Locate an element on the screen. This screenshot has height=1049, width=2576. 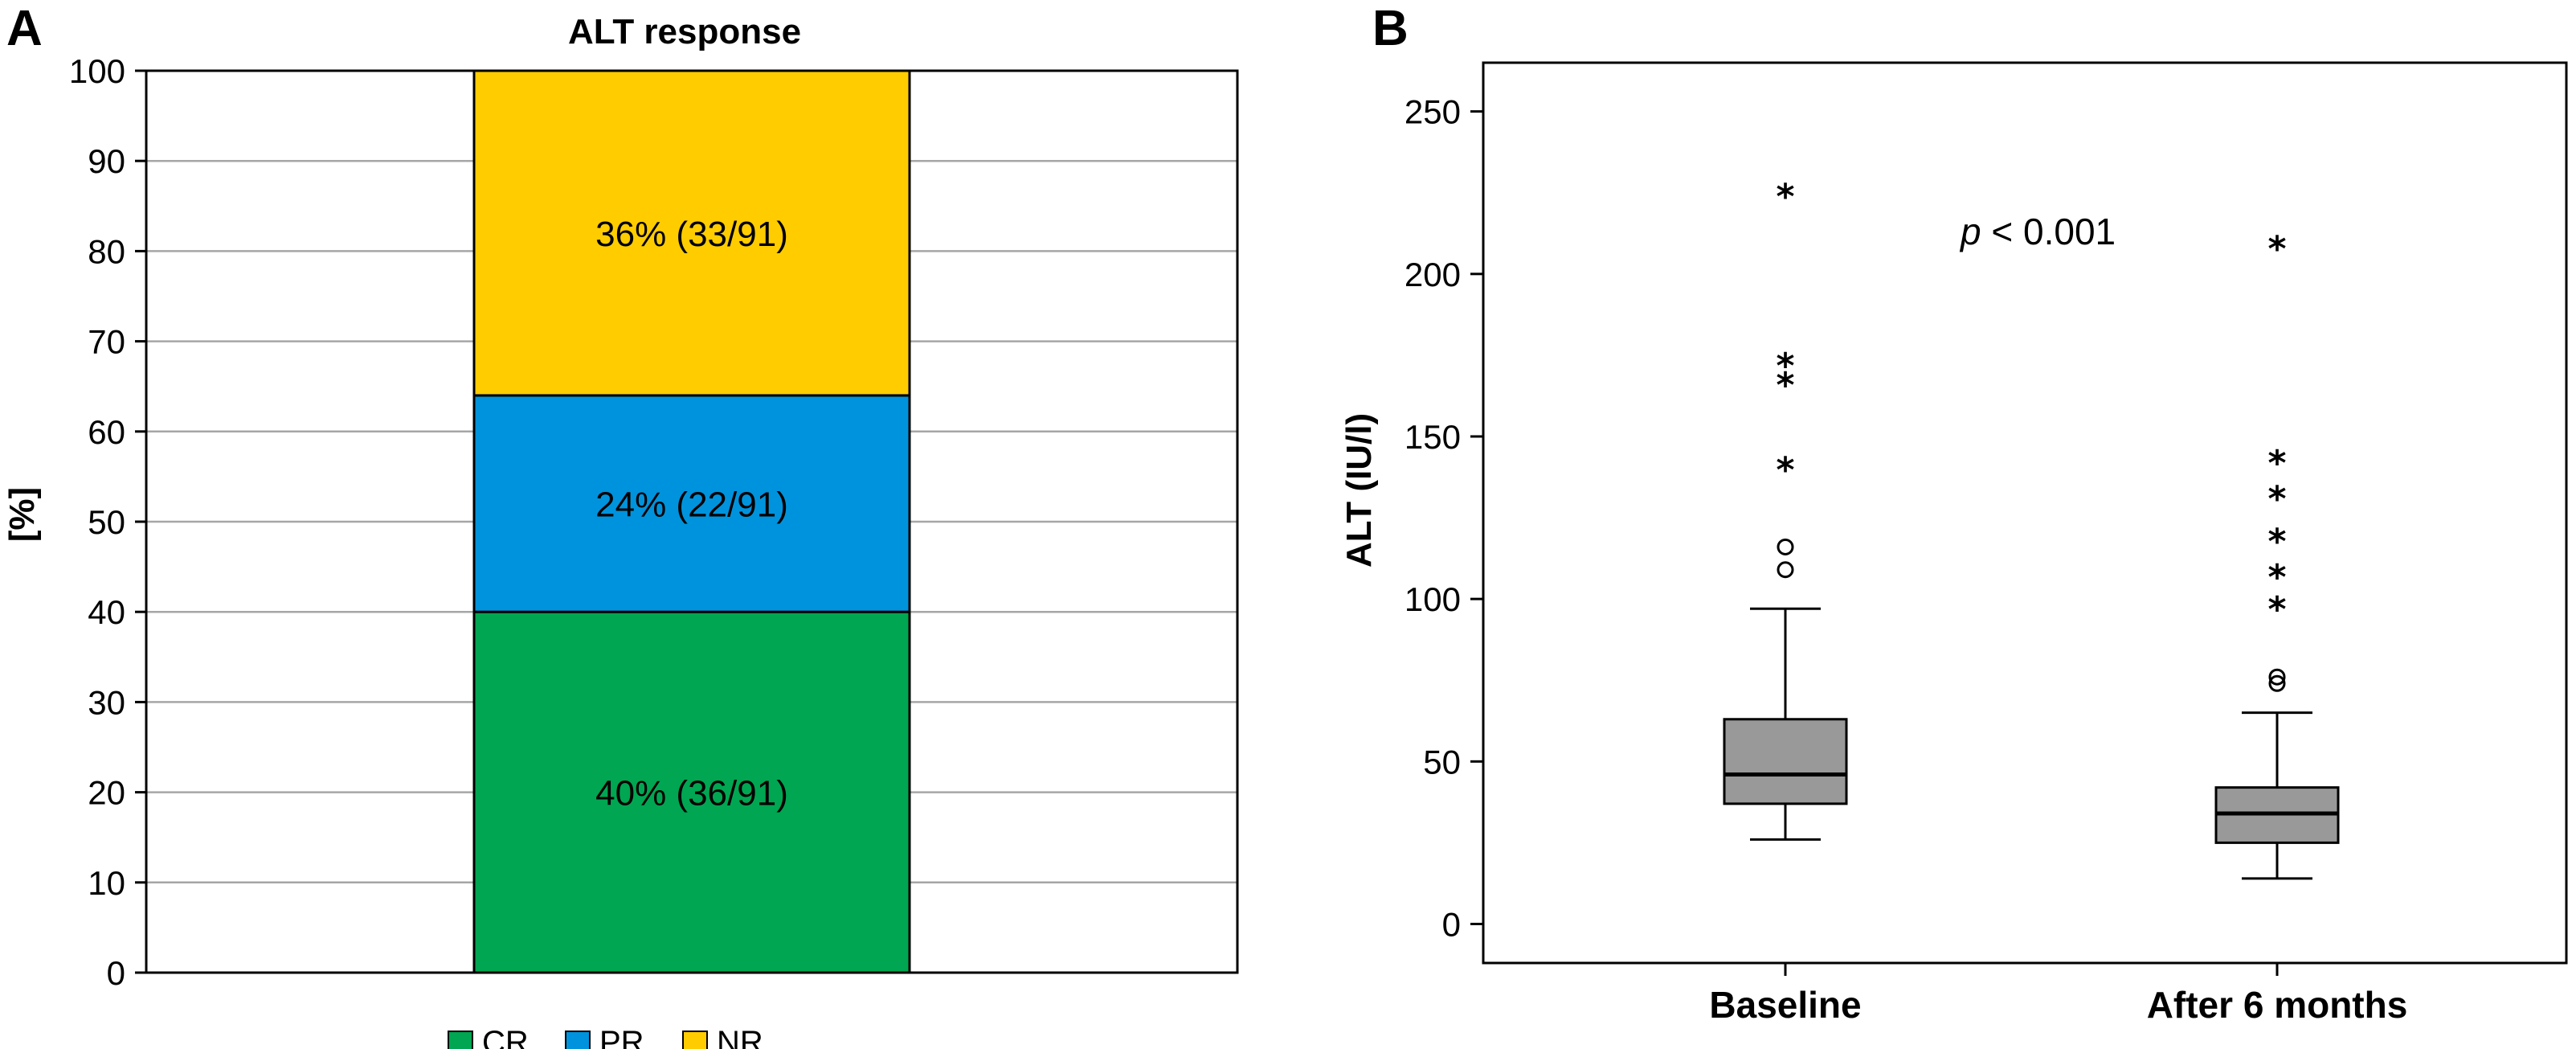
legend-swatch-nr is located at coordinates (695, 1040).